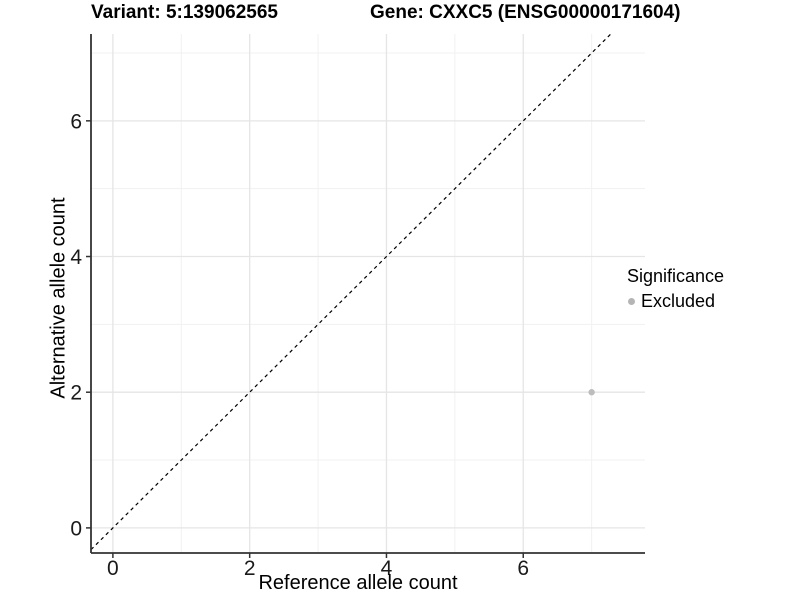 This screenshot has height=600, width=800. I want to click on legend-item-excluded: Excluded, so click(675, 301).